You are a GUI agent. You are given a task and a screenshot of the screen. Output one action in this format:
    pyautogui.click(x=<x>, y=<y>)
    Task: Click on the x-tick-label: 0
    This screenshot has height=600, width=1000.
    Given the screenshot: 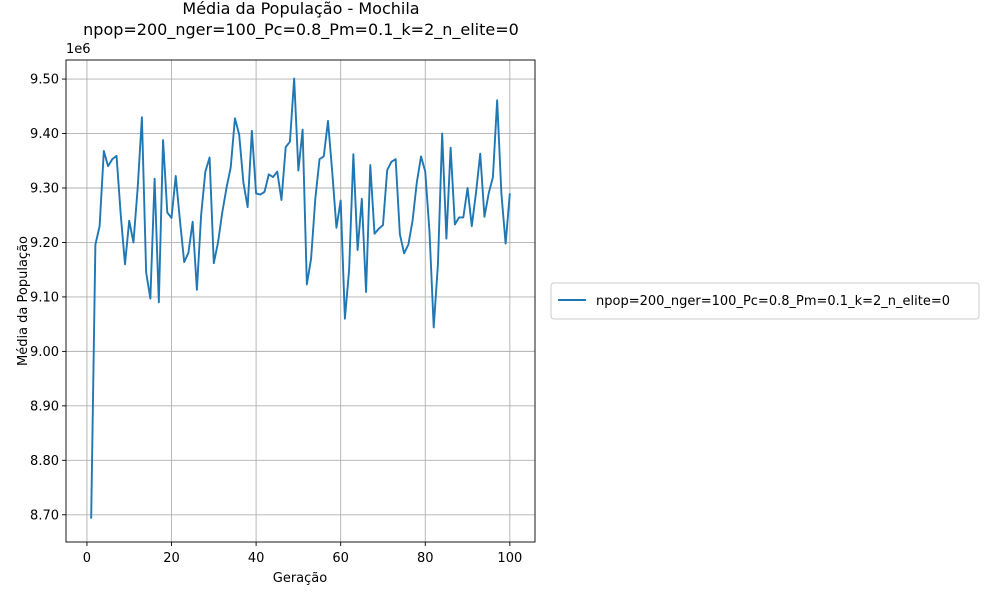 What is the action you would take?
    pyautogui.click(x=87, y=558)
    